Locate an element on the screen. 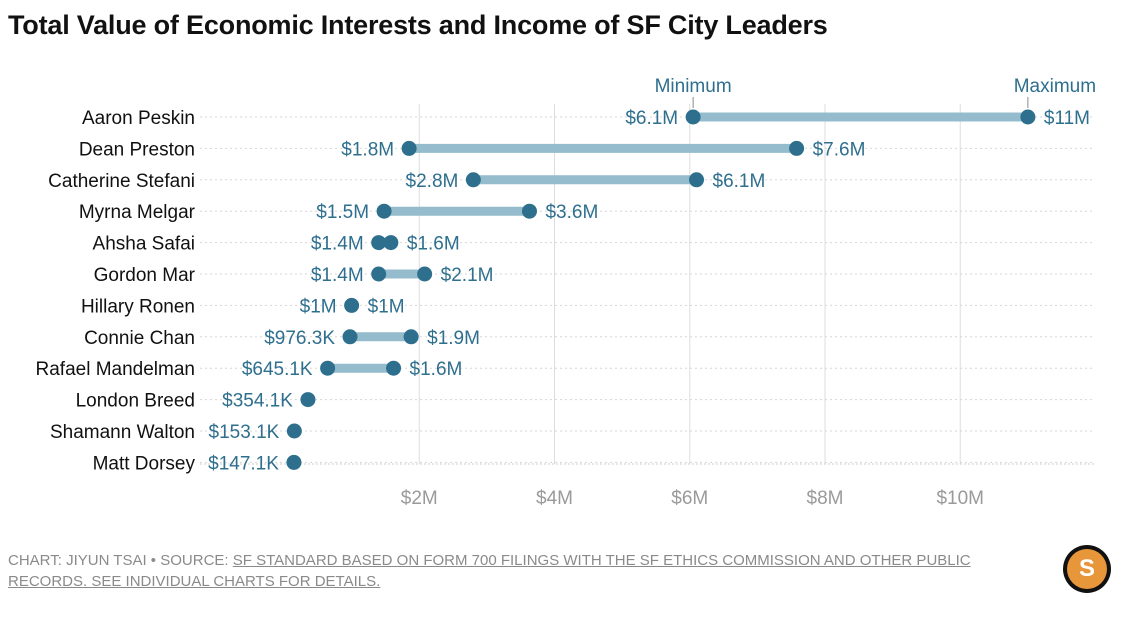  legend-maximum: Maximum is located at coordinates (1055, 86).